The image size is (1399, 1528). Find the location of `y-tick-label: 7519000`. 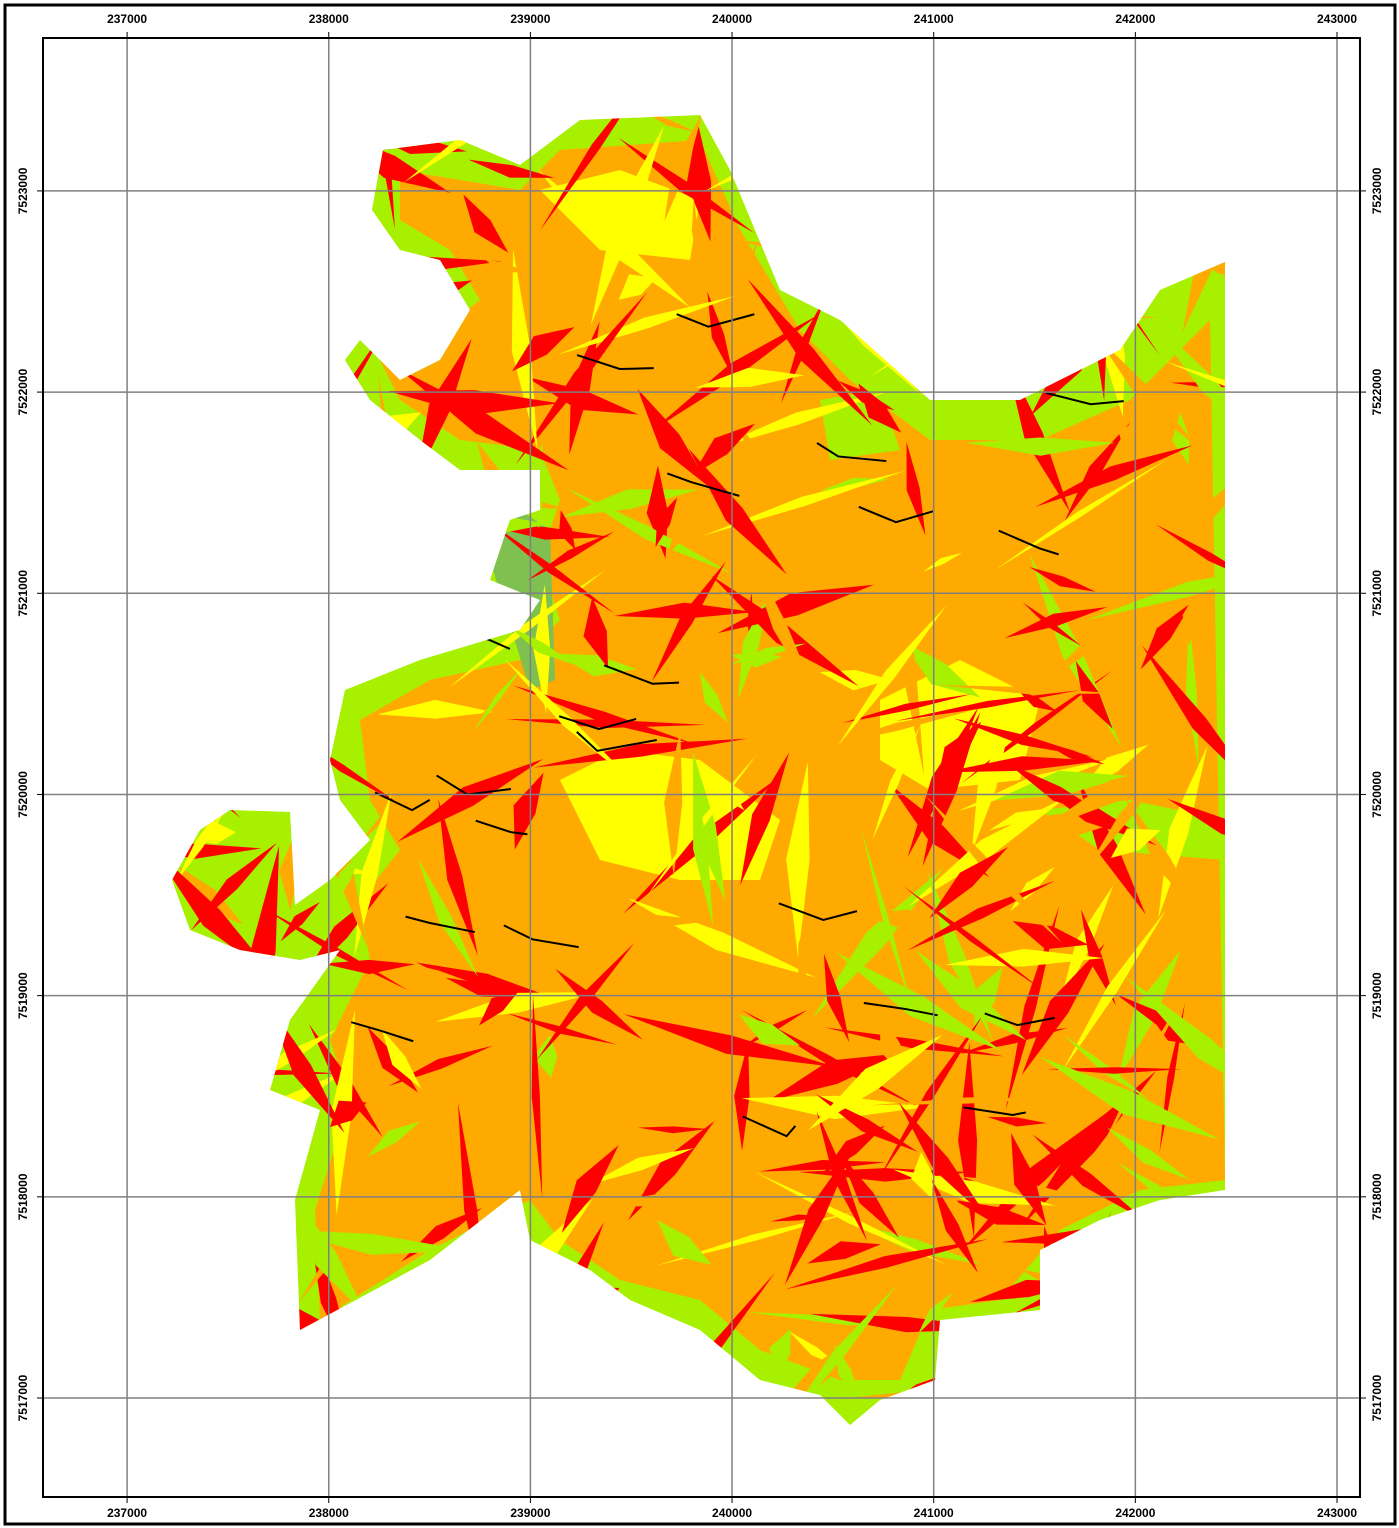

y-tick-label: 7519000 is located at coordinates (23, 995).